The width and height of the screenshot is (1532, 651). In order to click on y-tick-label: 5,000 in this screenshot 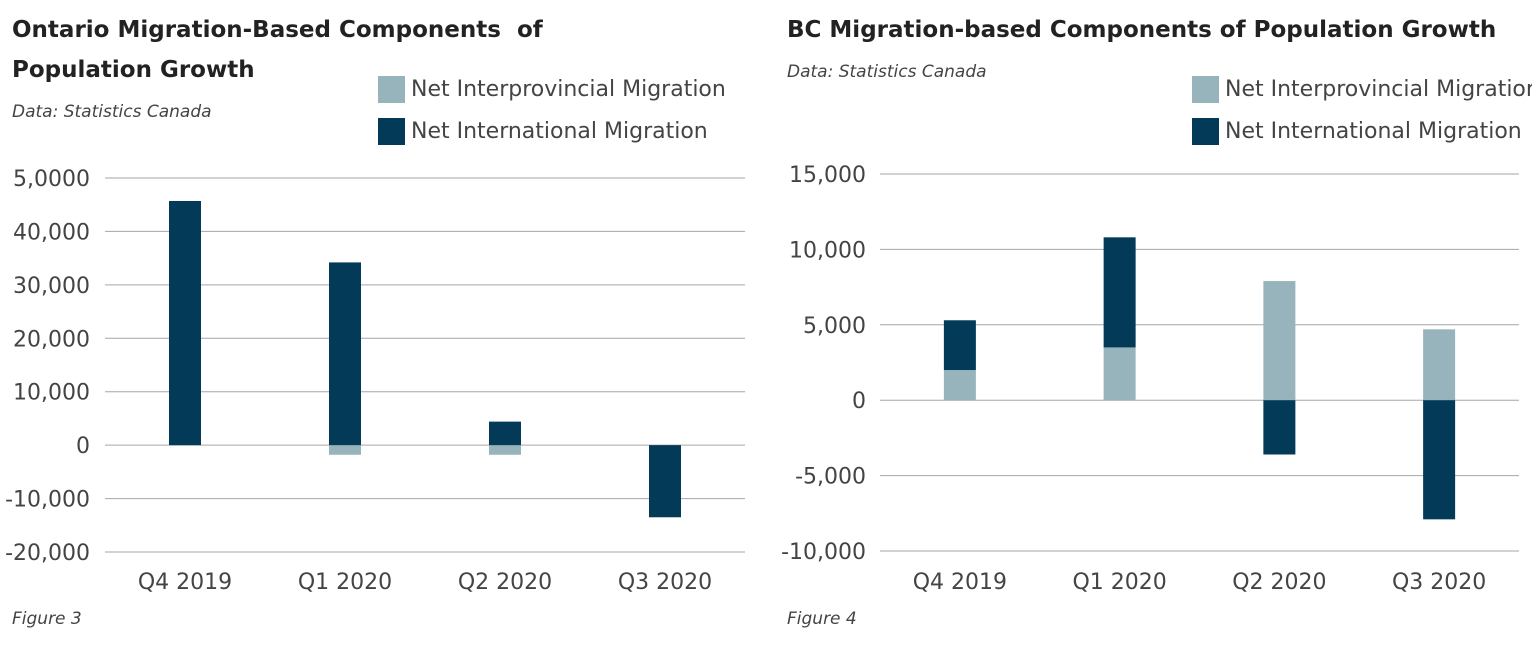, I will do `click(834, 326)`.